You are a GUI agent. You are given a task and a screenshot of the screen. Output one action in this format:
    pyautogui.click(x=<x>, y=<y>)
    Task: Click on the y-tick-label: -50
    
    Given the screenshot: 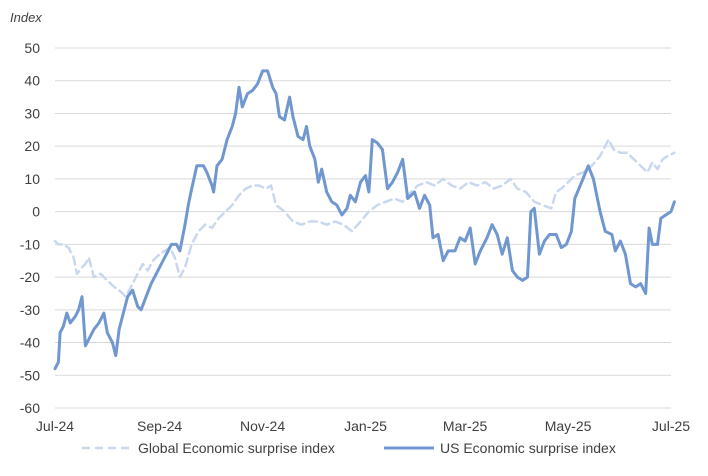 What is the action you would take?
    pyautogui.click(x=30, y=375)
    